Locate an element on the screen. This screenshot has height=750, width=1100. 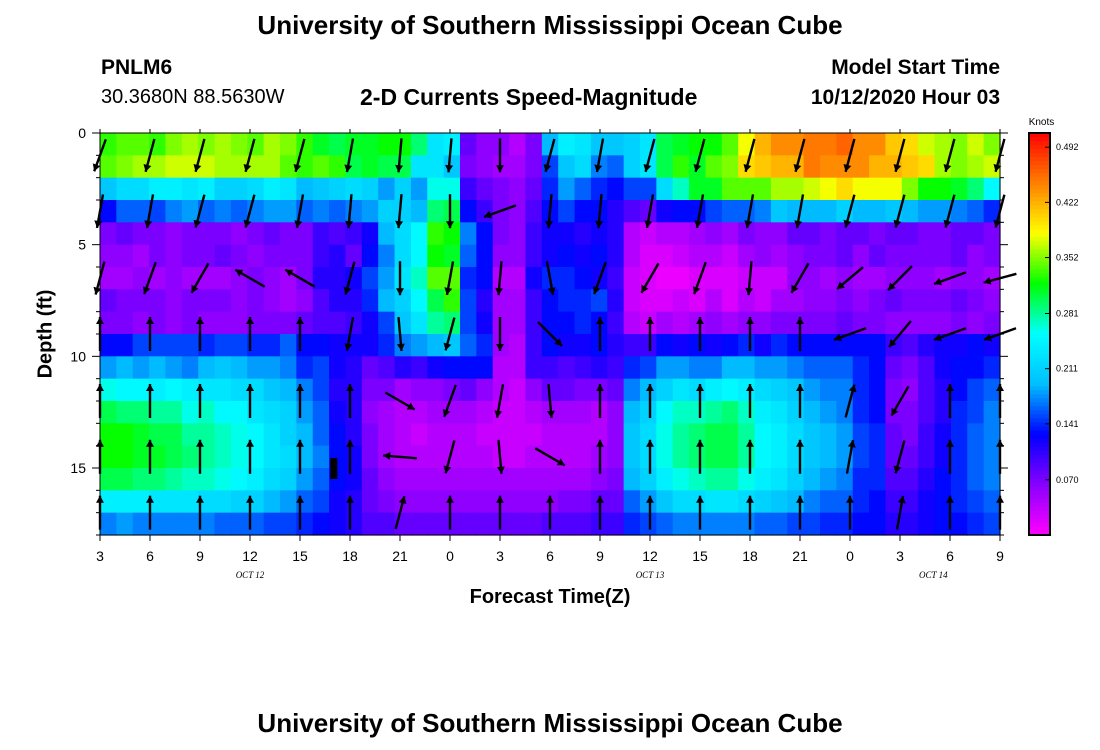
marker-annotation is located at coordinates (334, 468).